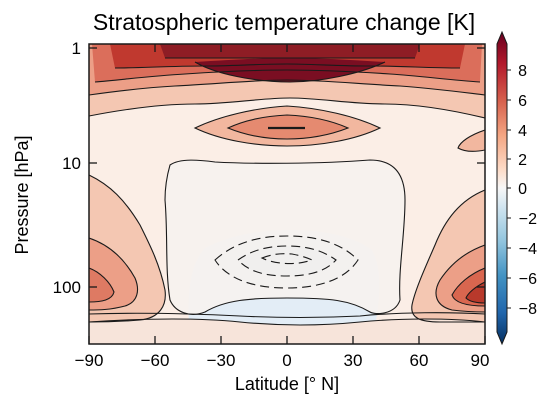 The image size is (539, 401). I want to click on negative-contour-lines, so click(286, 262).